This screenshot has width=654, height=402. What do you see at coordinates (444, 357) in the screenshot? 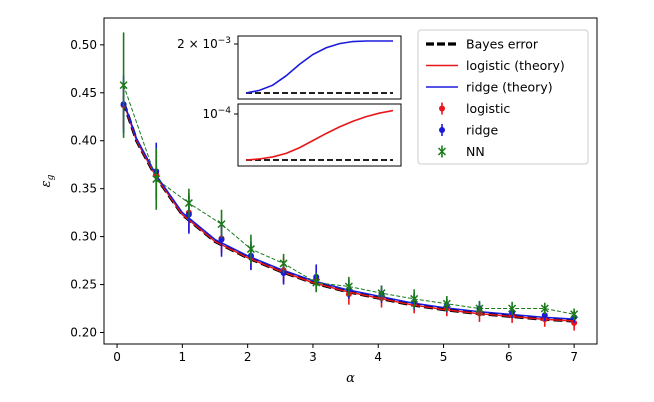
I see `x-tick-label: 5` at bounding box center [444, 357].